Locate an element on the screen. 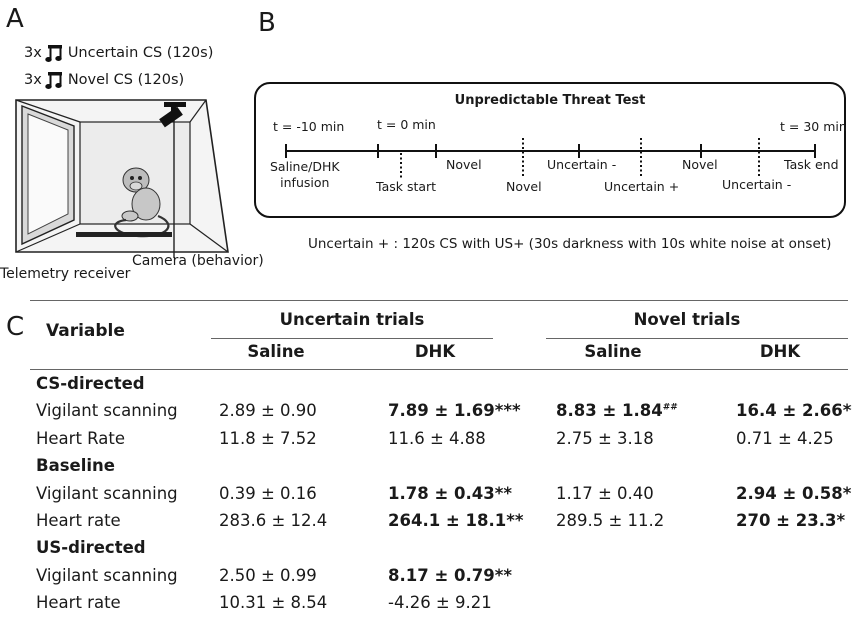 The height and width of the screenshot is (626, 852). camera-label: Camera (behavior) is located at coordinates (198, 261).